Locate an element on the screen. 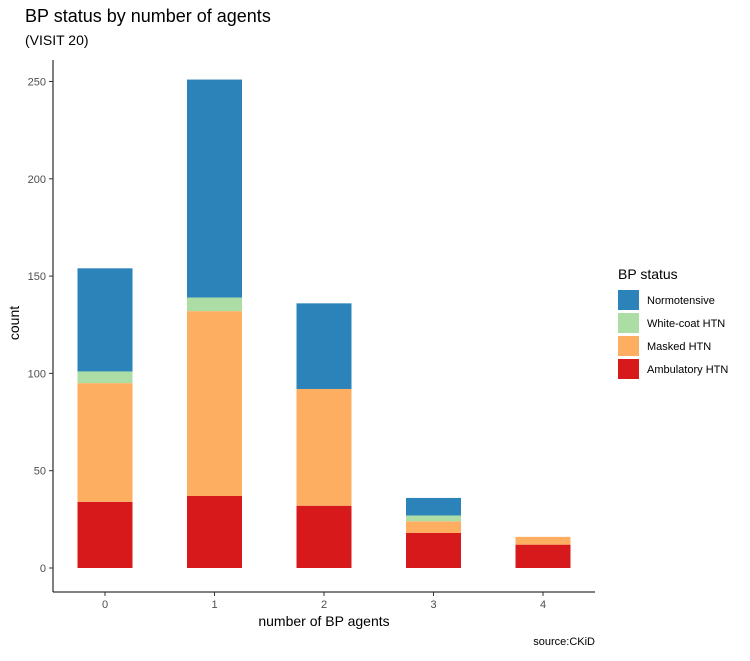 The width and height of the screenshot is (750, 661). y-tick-label-250: 250 is located at coordinates (37, 83).